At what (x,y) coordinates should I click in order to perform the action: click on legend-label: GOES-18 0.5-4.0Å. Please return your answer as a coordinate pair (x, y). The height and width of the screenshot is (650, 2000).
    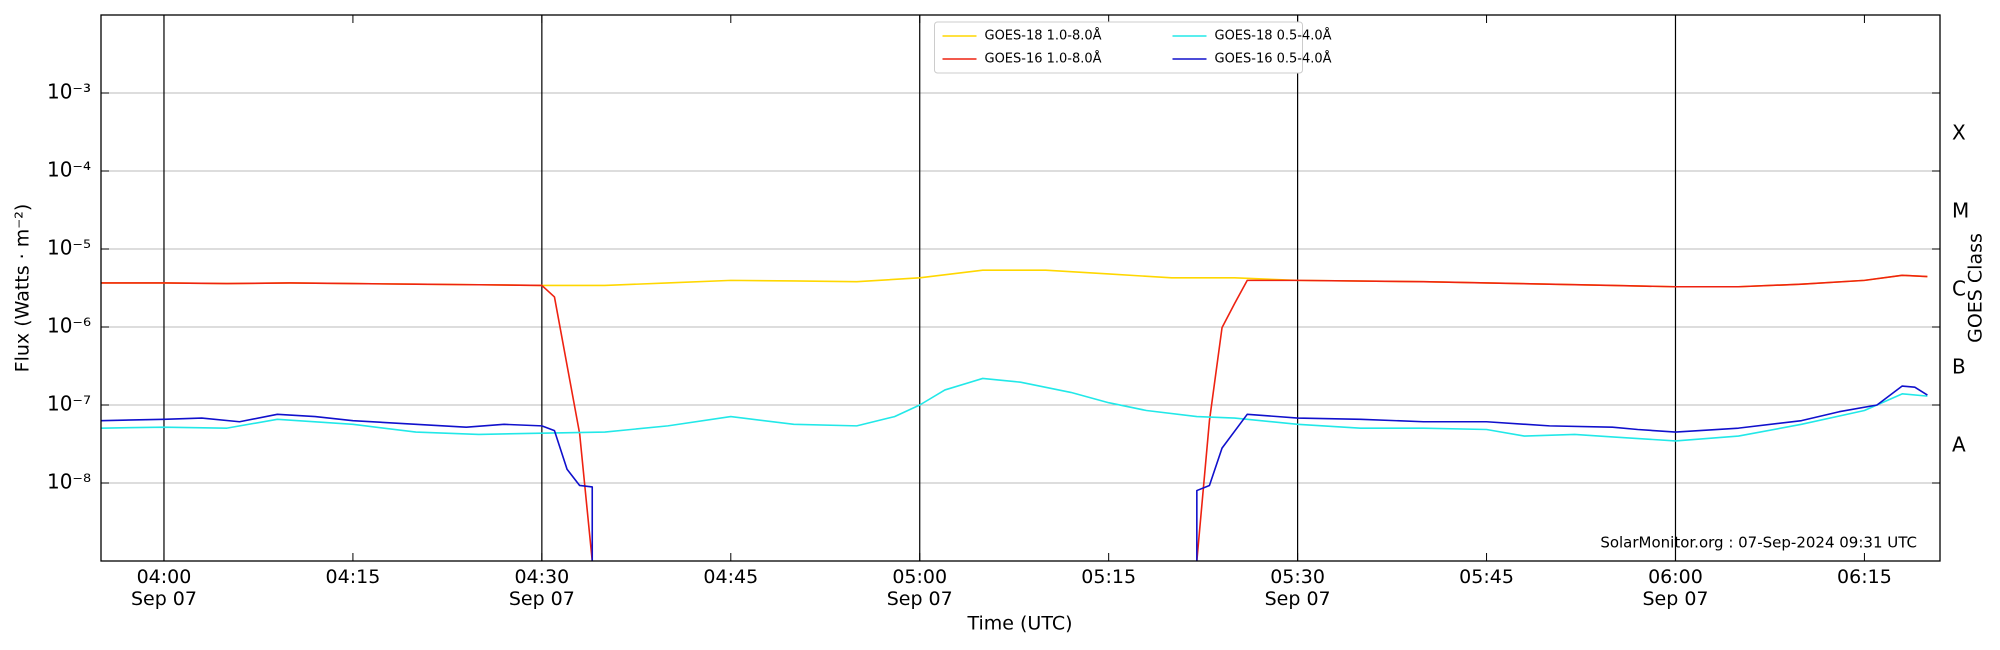
    Looking at the image, I should click on (1273, 36).